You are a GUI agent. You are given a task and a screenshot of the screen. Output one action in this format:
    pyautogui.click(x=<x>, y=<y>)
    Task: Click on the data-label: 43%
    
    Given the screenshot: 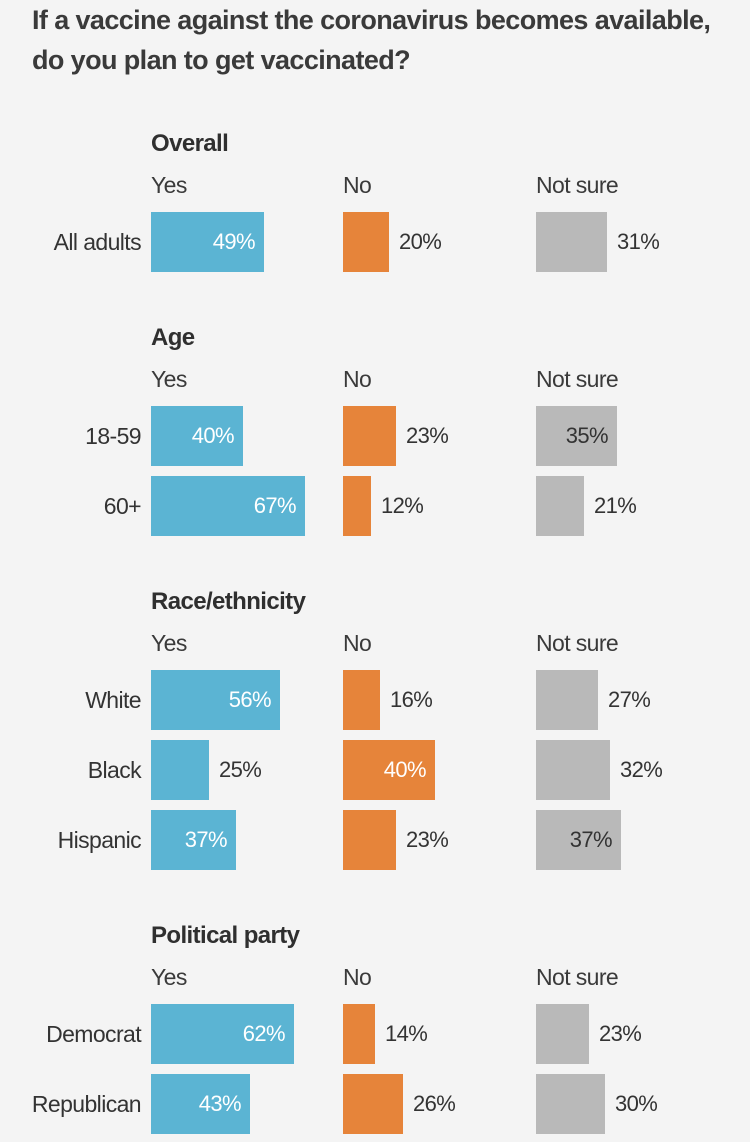 What is the action you would take?
    pyautogui.click(x=220, y=1103)
    